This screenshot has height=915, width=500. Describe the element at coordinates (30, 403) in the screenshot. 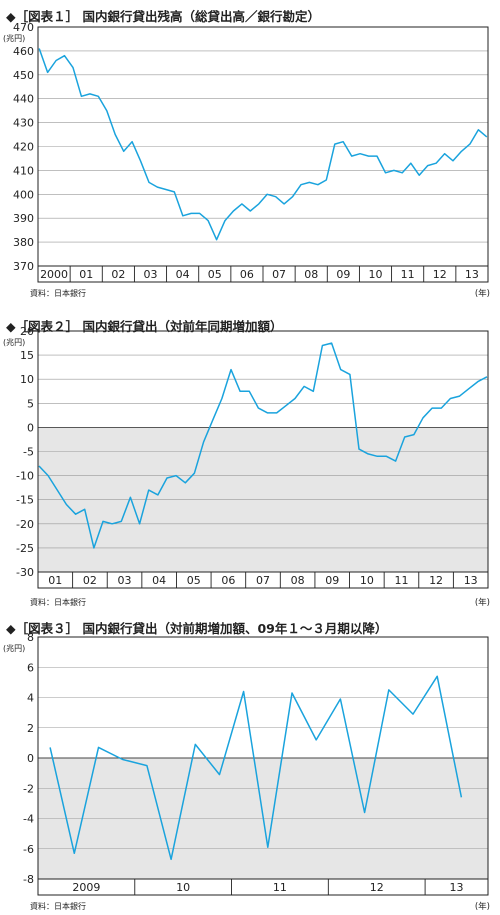

I see `y-tick-label: 5` at that location.